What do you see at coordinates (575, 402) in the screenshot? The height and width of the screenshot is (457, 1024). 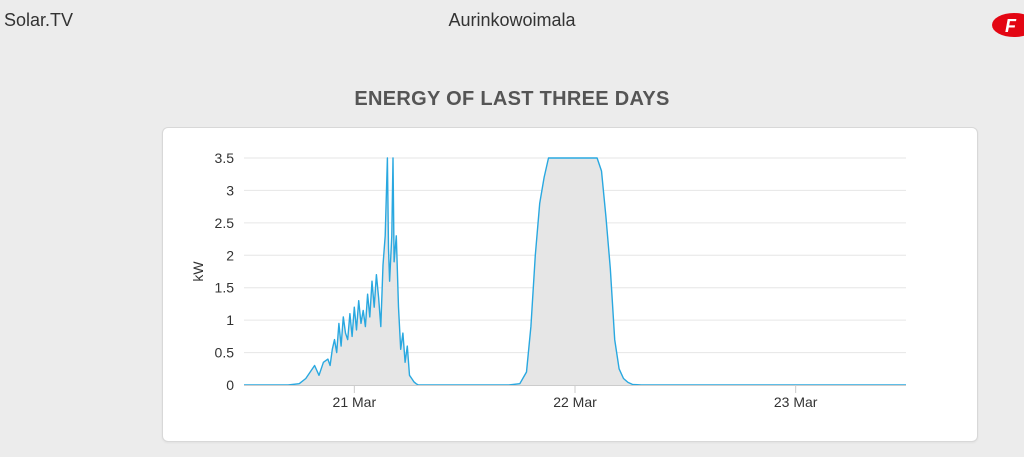 I see `x-tick-label: 22 Mar` at bounding box center [575, 402].